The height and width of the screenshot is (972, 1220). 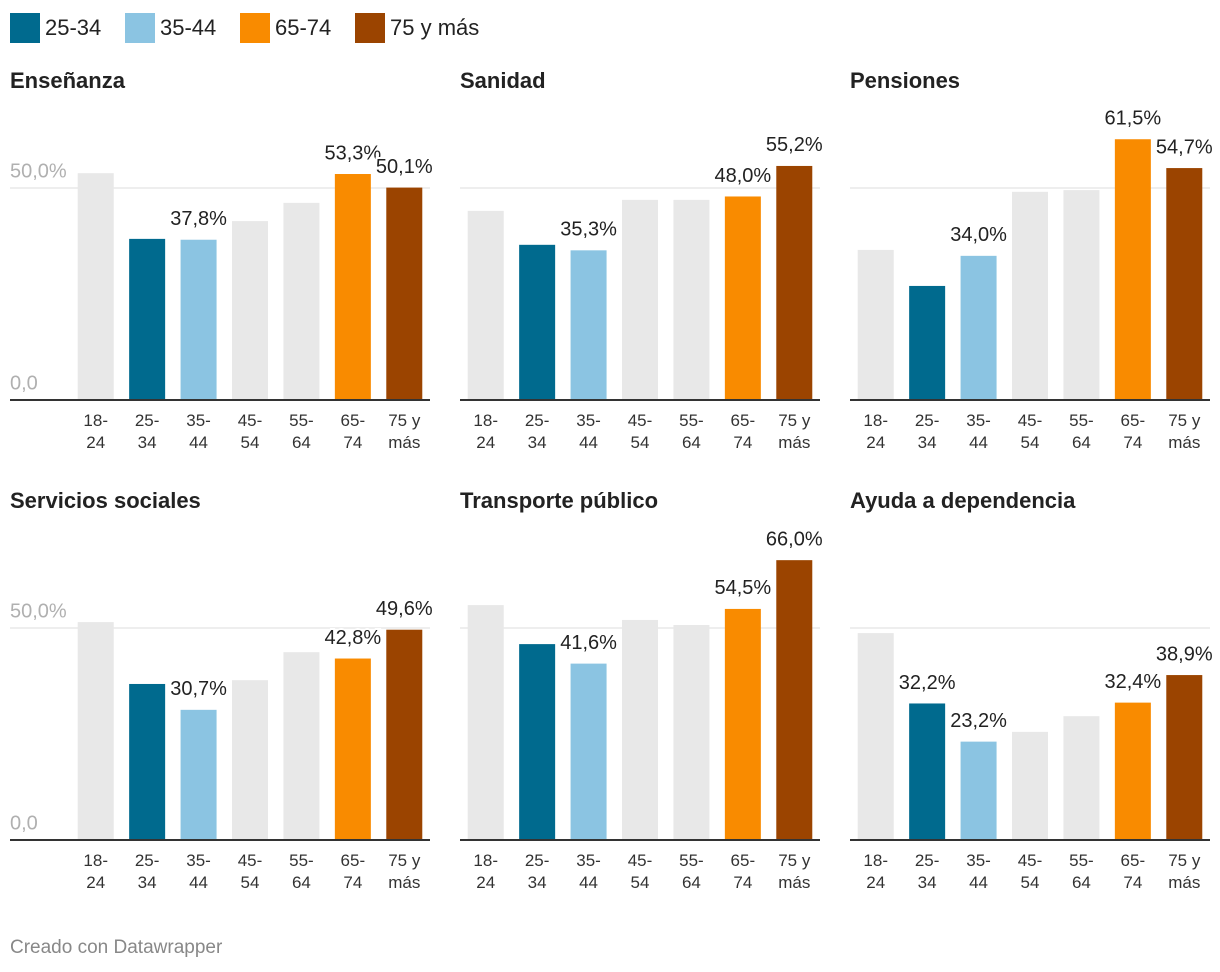 I want to click on panel-title: Pensiones, so click(x=905, y=80).